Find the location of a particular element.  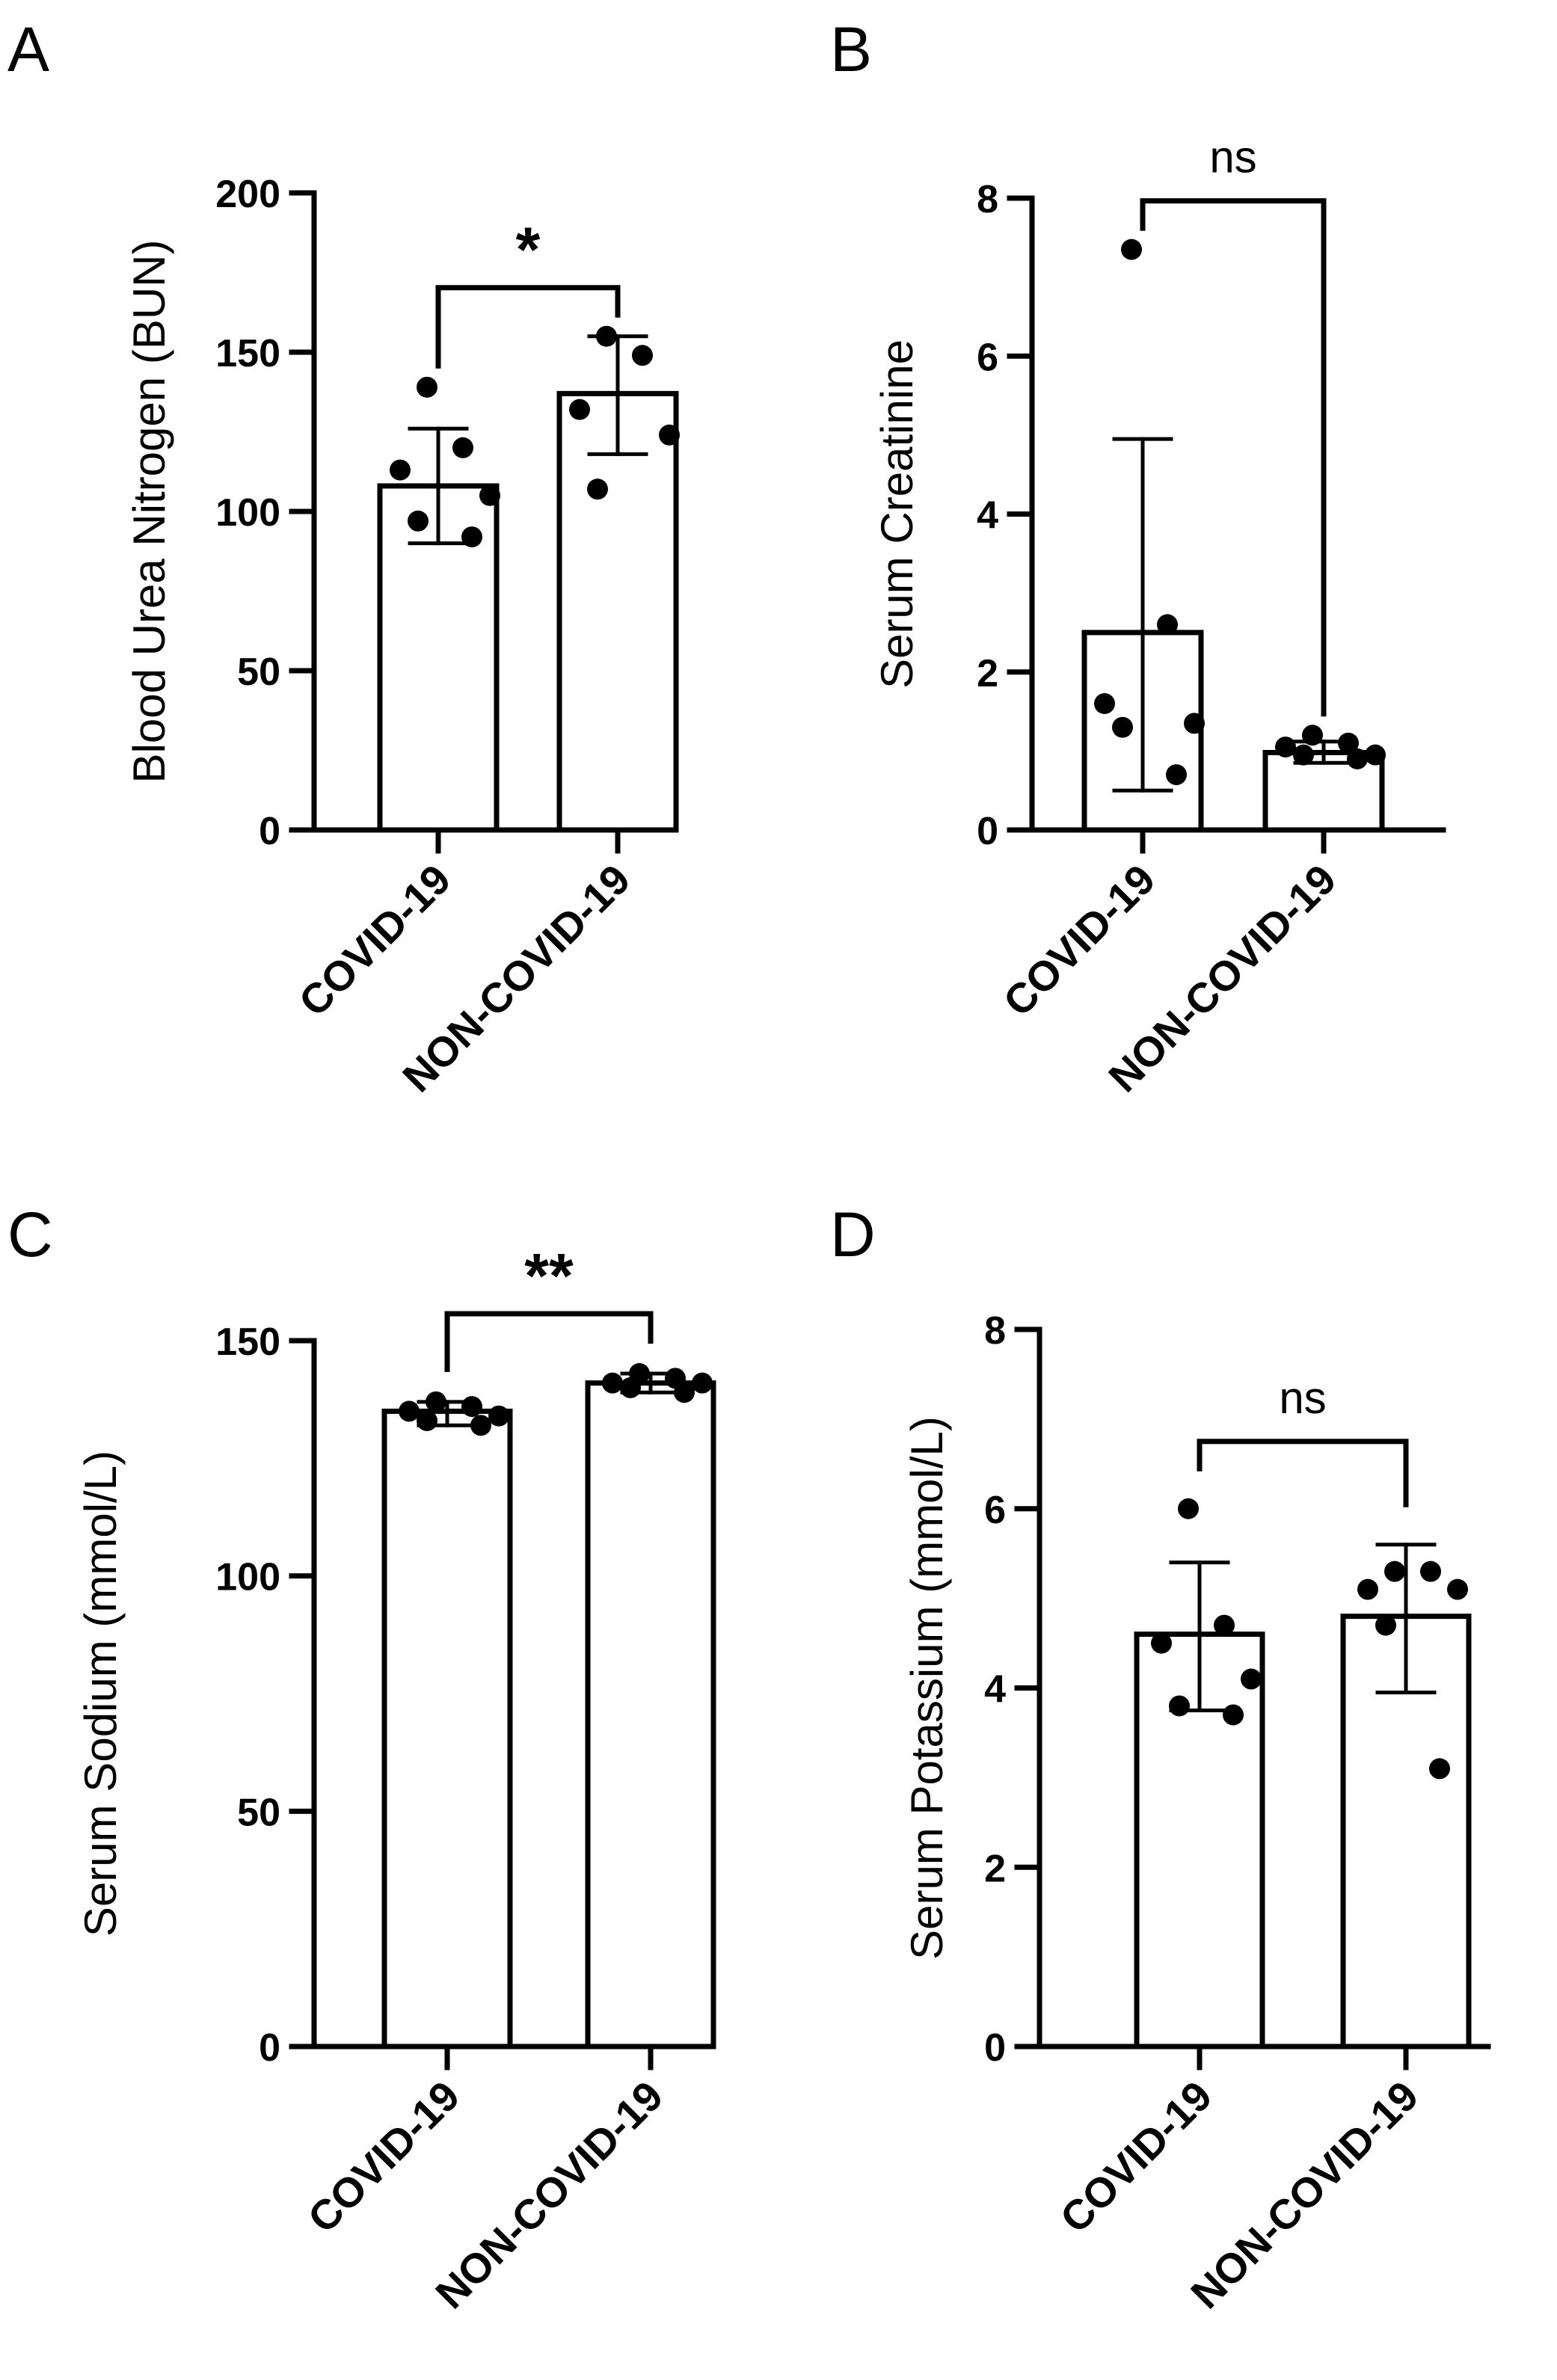

significance-label: * is located at coordinates (528, 250).